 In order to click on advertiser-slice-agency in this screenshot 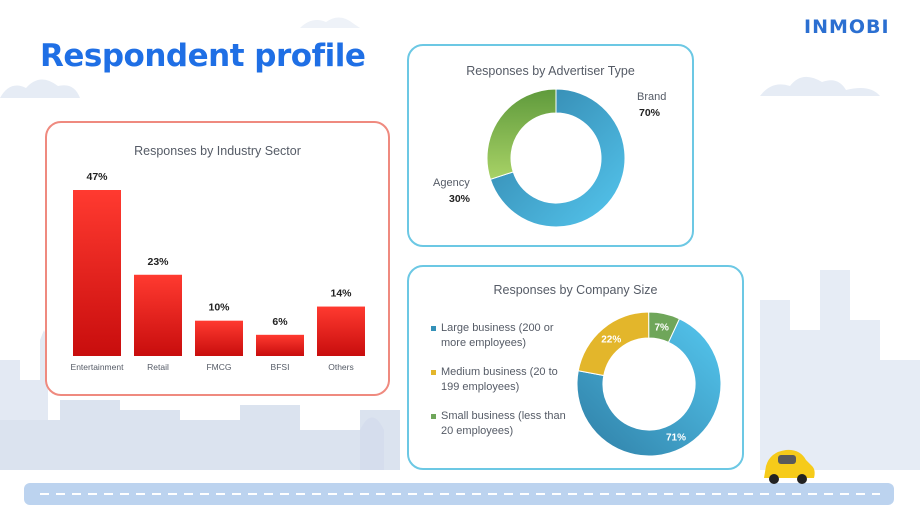, I will do `click(521, 134)`.